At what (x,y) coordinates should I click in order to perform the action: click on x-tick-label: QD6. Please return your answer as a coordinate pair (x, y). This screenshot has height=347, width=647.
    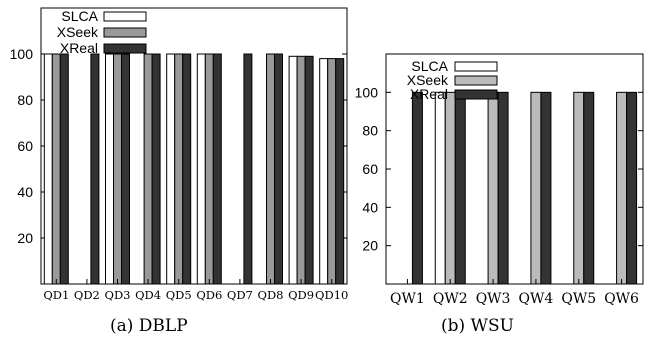
    Looking at the image, I should click on (209, 295).